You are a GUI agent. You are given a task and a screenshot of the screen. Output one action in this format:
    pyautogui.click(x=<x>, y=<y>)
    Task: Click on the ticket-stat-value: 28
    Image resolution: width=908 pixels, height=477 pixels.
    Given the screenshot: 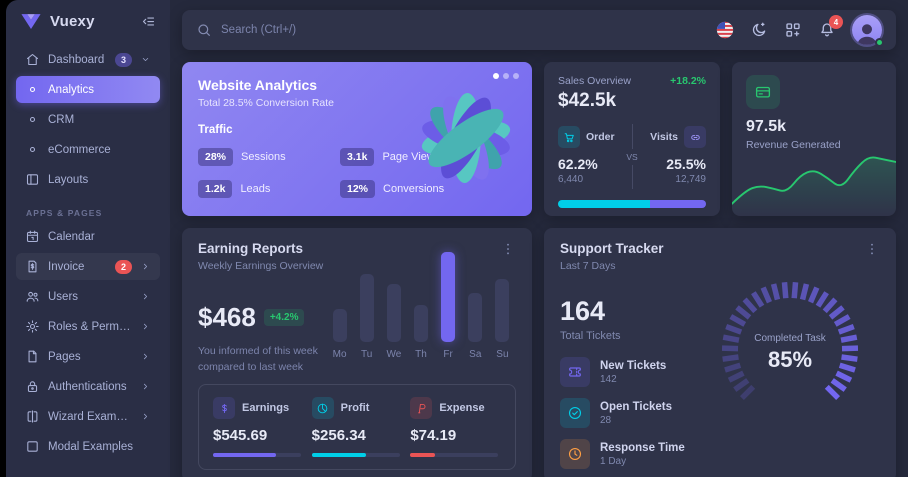 What is the action you would take?
    pyautogui.click(x=606, y=420)
    